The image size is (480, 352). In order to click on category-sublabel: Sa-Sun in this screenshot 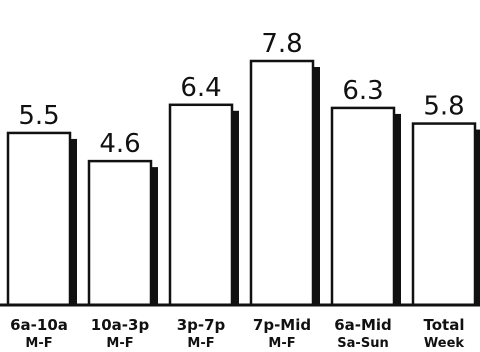, I will do `click(362, 343)`.